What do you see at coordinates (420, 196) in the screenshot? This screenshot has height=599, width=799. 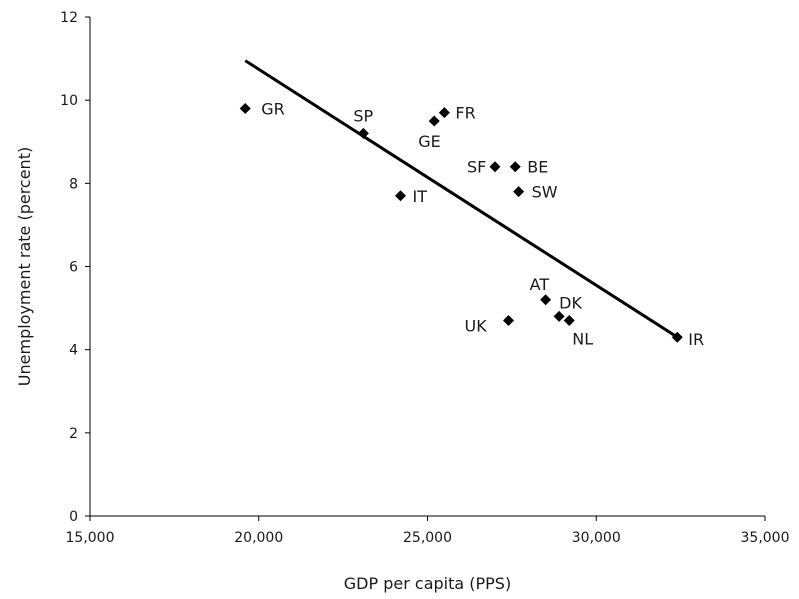 I see `point-label-it: IT` at bounding box center [420, 196].